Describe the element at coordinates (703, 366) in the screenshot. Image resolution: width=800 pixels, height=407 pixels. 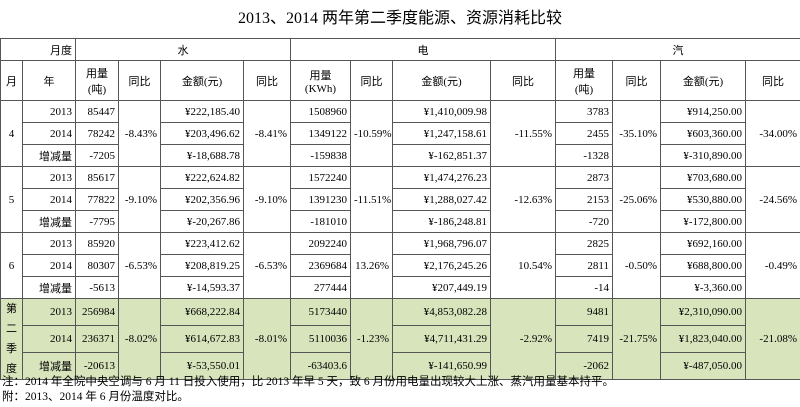
I see `value-cell: ¥-487,050.00` at that location.